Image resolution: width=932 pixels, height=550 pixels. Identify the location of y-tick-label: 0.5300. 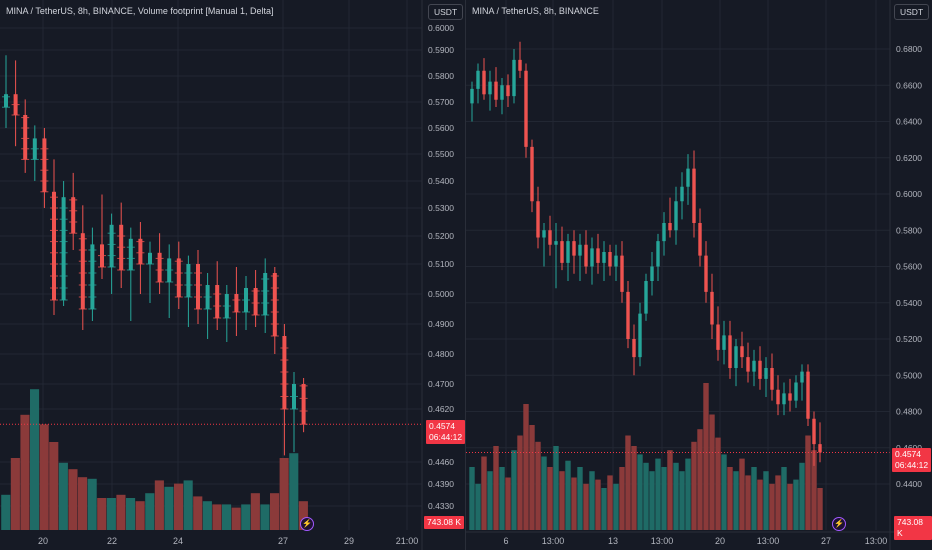
(441, 208).